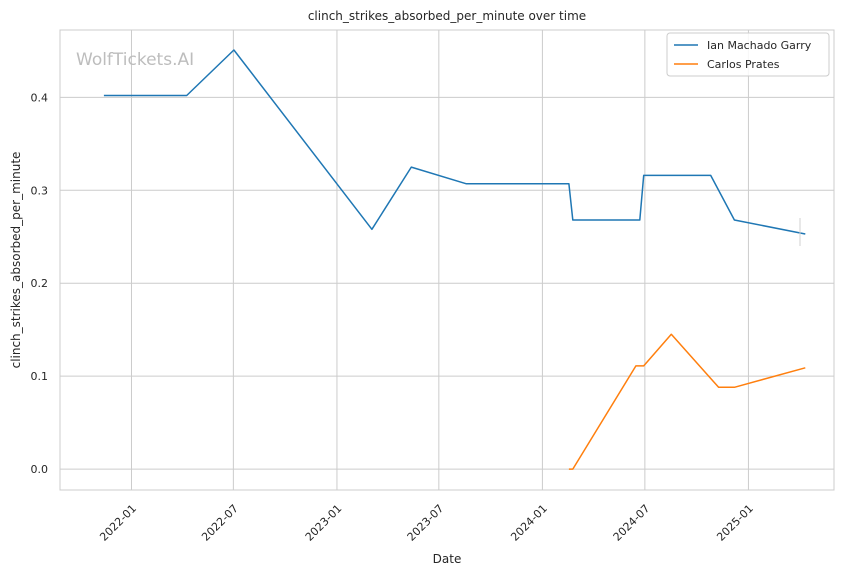 Image resolution: width=844 pixels, height=575 pixels. Describe the element at coordinates (632, 523) in the screenshot. I see `x-tick-label: 2024-07` at that location.